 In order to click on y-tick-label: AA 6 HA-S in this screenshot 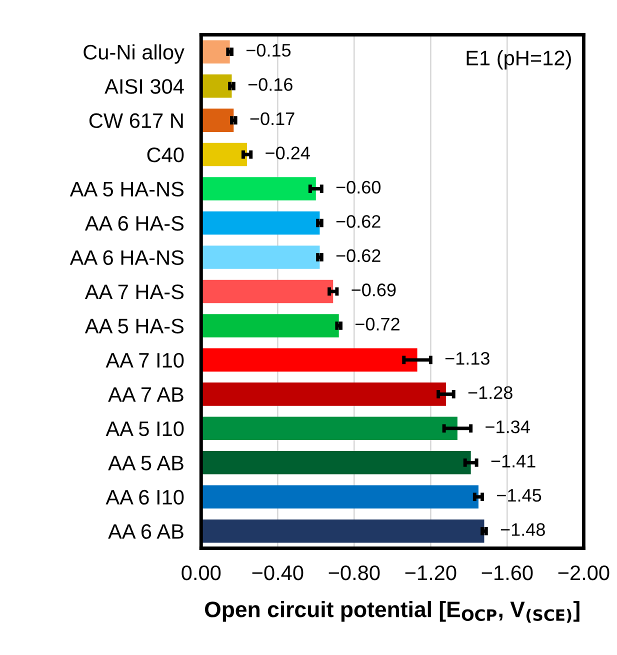, I will do `click(134, 223)`.